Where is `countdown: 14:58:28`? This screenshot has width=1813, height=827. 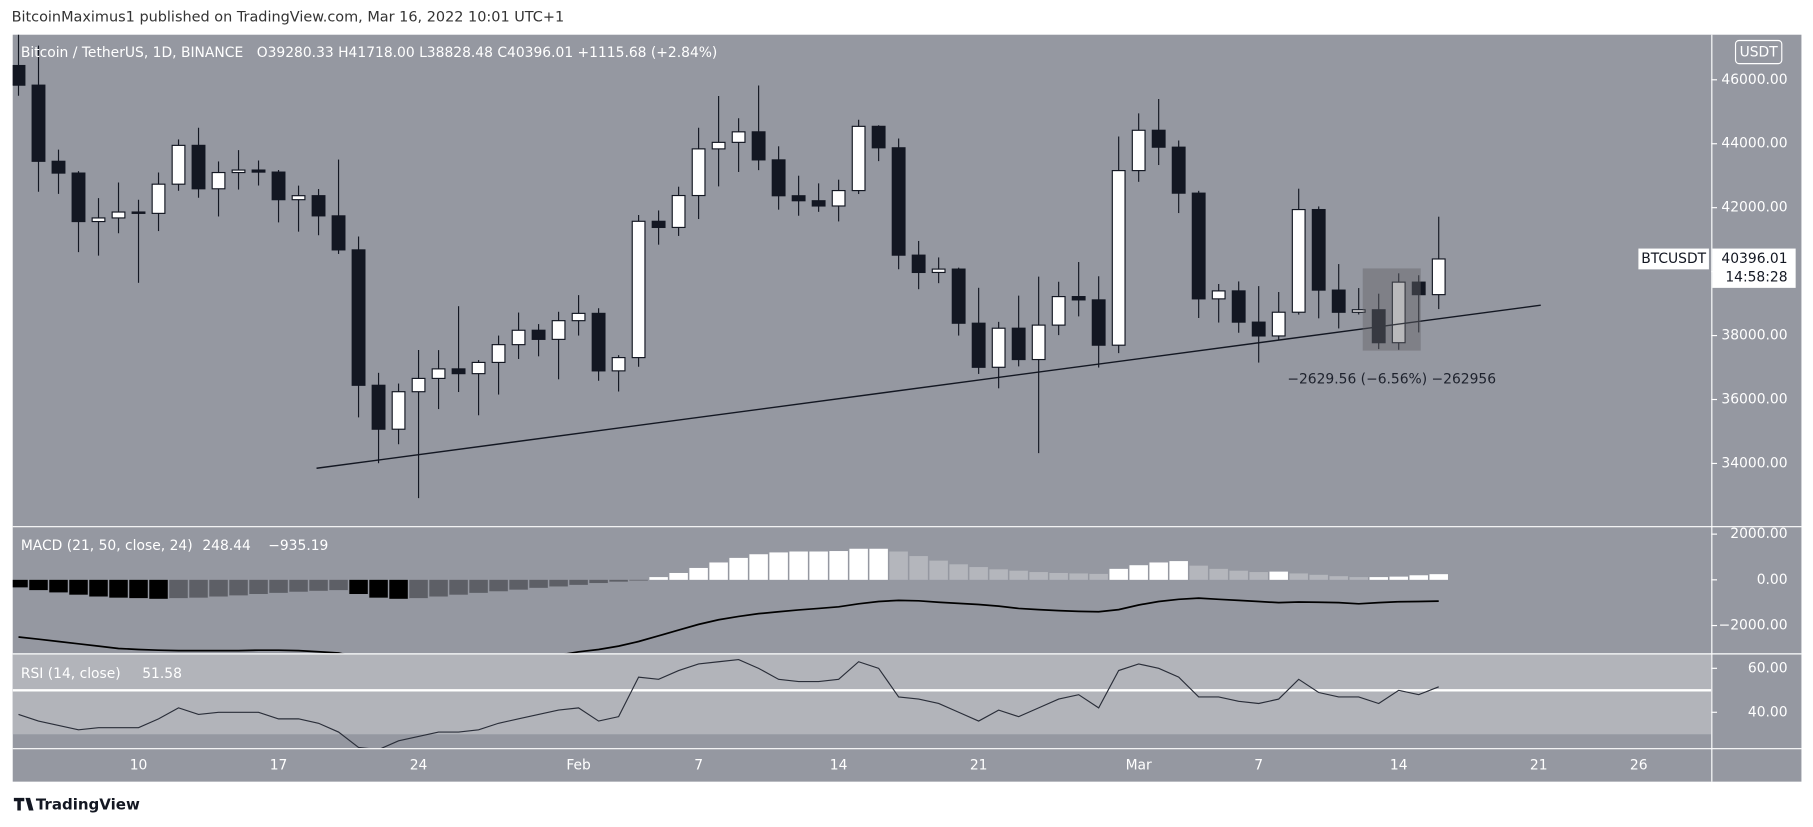
countdown: 14:58:28 is located at coordinates (1756, 277).